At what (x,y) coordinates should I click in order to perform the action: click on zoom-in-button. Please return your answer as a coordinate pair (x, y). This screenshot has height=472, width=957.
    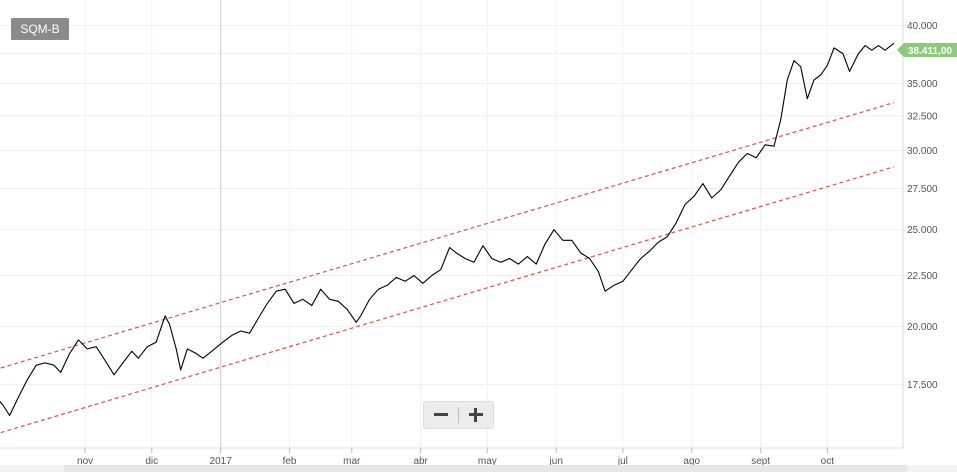
    Looking at the image, I should click on (476, 415).